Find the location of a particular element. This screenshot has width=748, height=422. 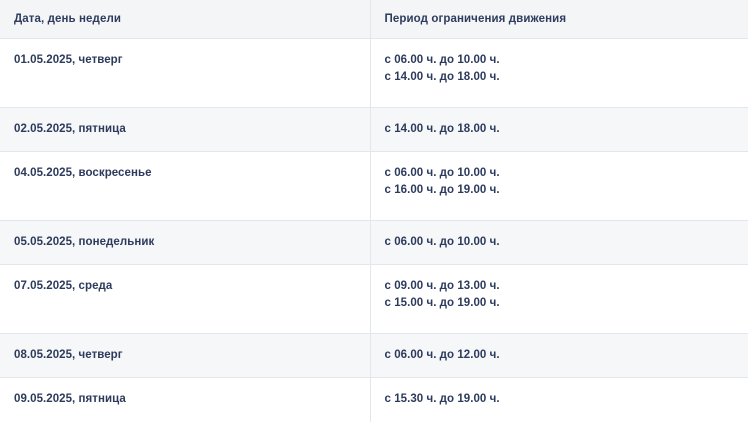

period-line: с 09.00 ч. до 13.00 ч. is located at coordinates (442, 286).